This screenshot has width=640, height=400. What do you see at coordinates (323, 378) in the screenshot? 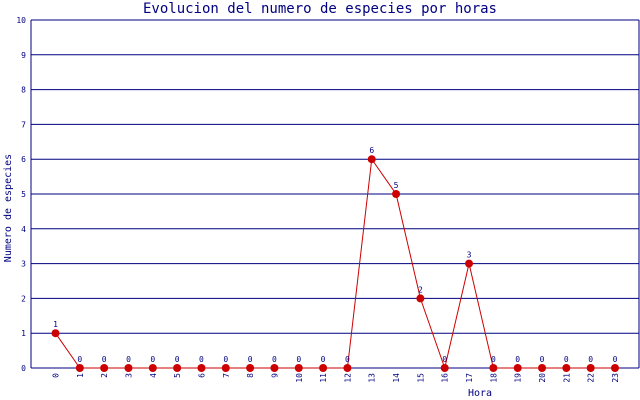
I see `x-tick-label: 11` at bounding box center [323, 378].